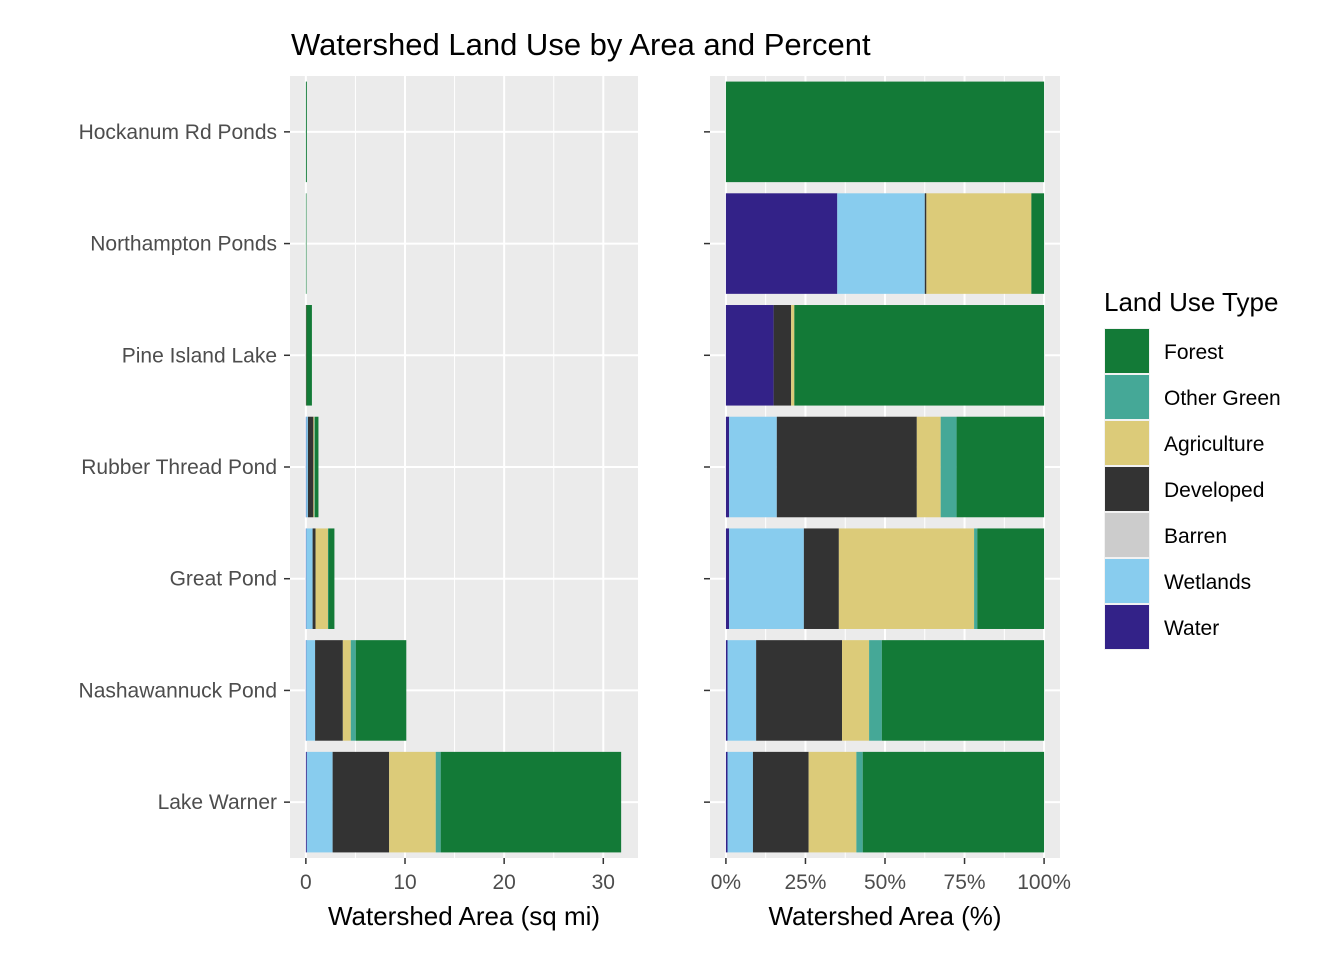 The image size is (1344, 960). I want to click on bar-area-rubber-thread-pond-forest, so click(316, 467).